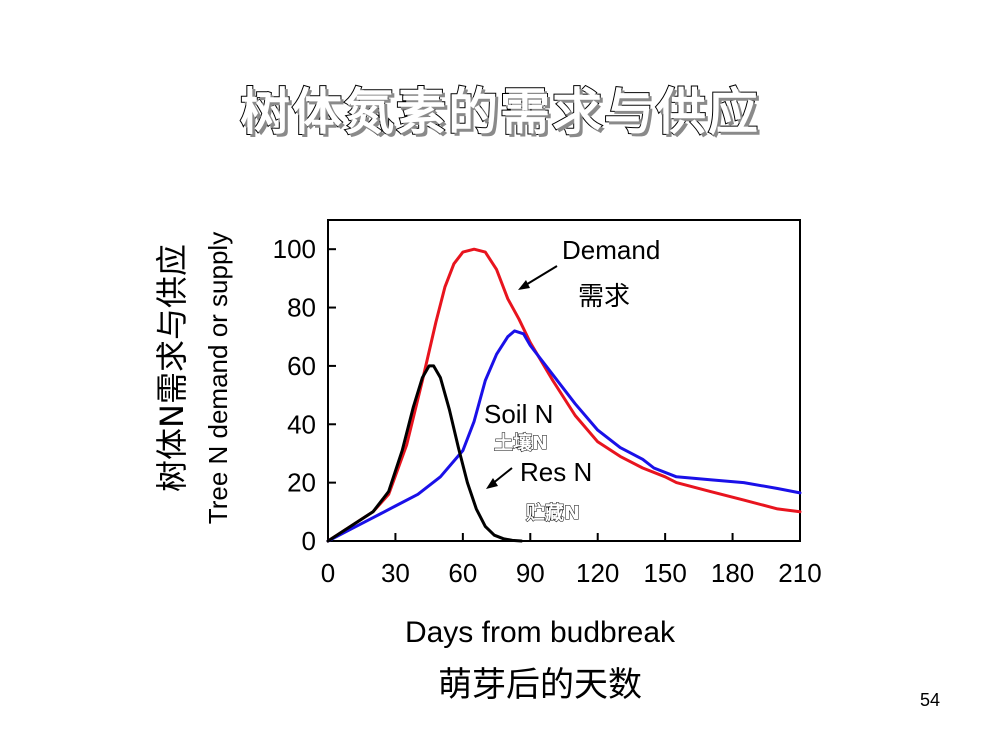 This screenshot has height=750, width=1000. What do you see at coordinates (530, 573) in the screenshot?
I see `x-tick-label: 90` at bounding box center [530, 573].